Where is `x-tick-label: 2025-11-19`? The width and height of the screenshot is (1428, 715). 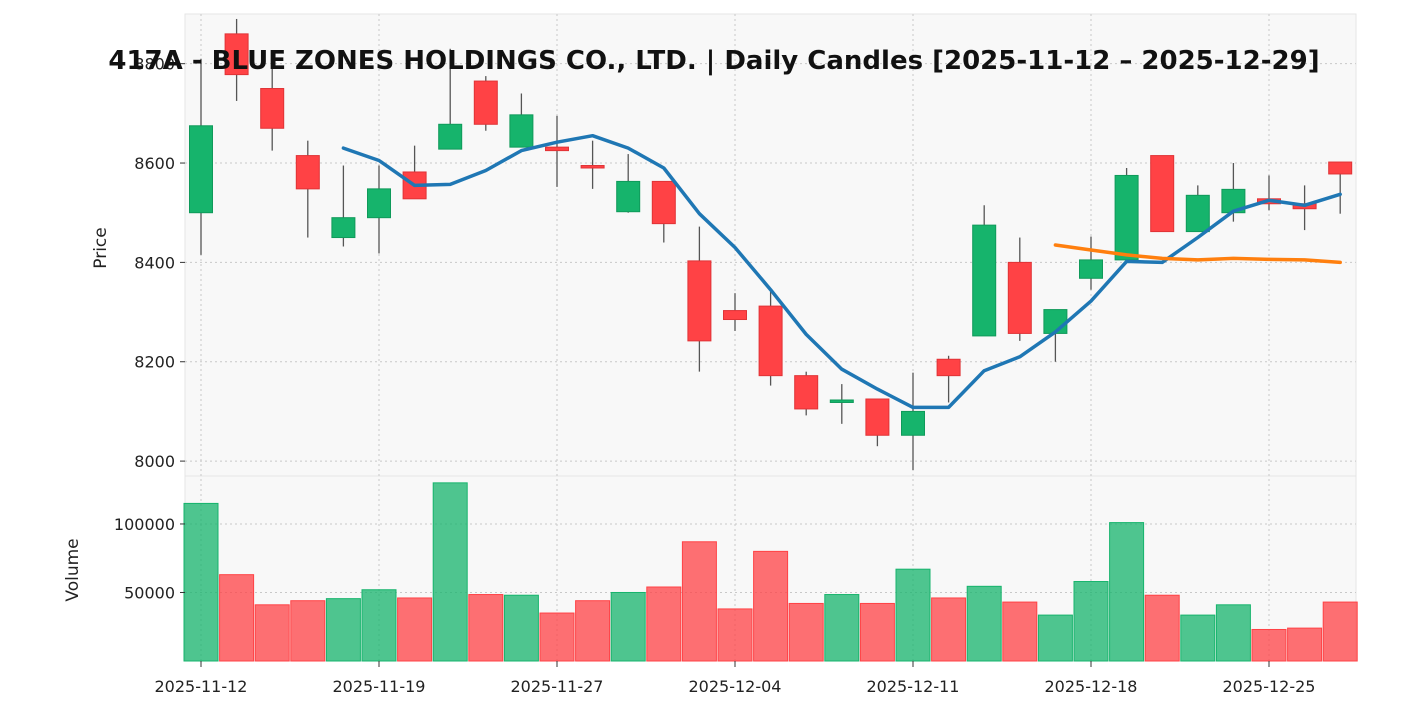 x-tick-label: 2025-11-19 is located at coordinates (379, 686).